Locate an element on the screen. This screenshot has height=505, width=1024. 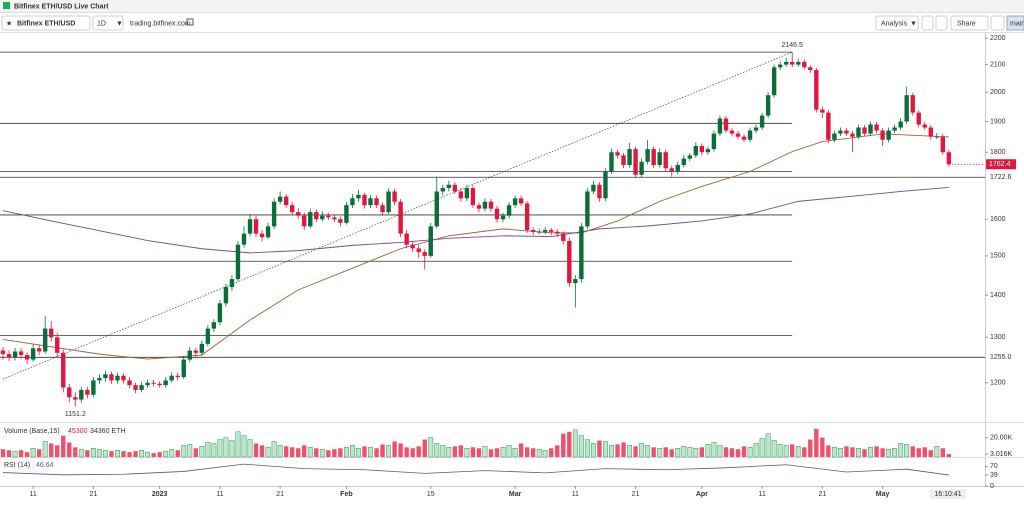
rsi-tick-label: 39 is located at coordinates (994, 475).